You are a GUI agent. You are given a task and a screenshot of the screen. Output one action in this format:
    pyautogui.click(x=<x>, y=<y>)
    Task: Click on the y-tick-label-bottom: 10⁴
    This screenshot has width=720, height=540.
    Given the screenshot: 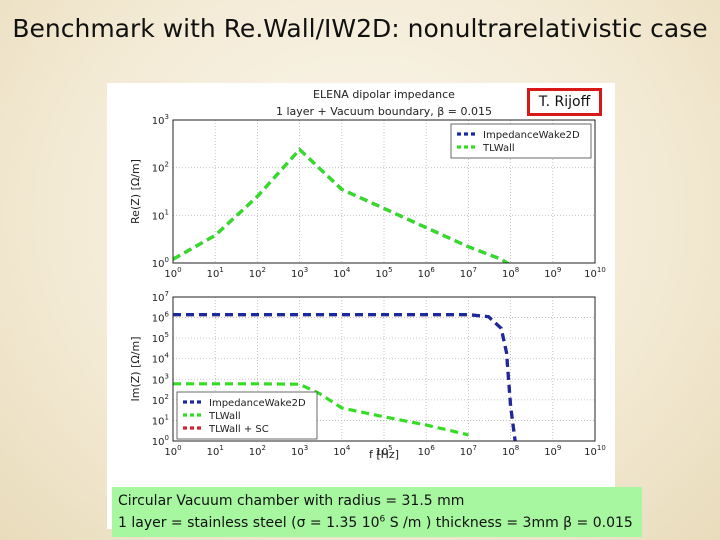 What is the action you would take?
    pyautogui.click(x=161, y=359)
    